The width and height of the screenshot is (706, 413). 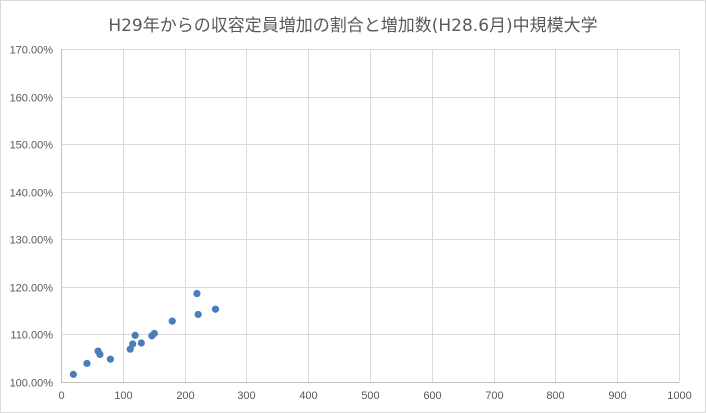 What do you see at coordinates (555, 396) in the screenshot?
I see `x-tick-label: 800` at bounding box center [555, 396].